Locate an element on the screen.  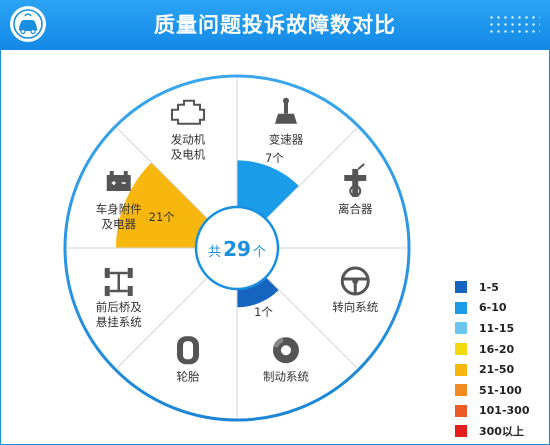
legend-item: 300以上 is located at coordinates (492, 431).